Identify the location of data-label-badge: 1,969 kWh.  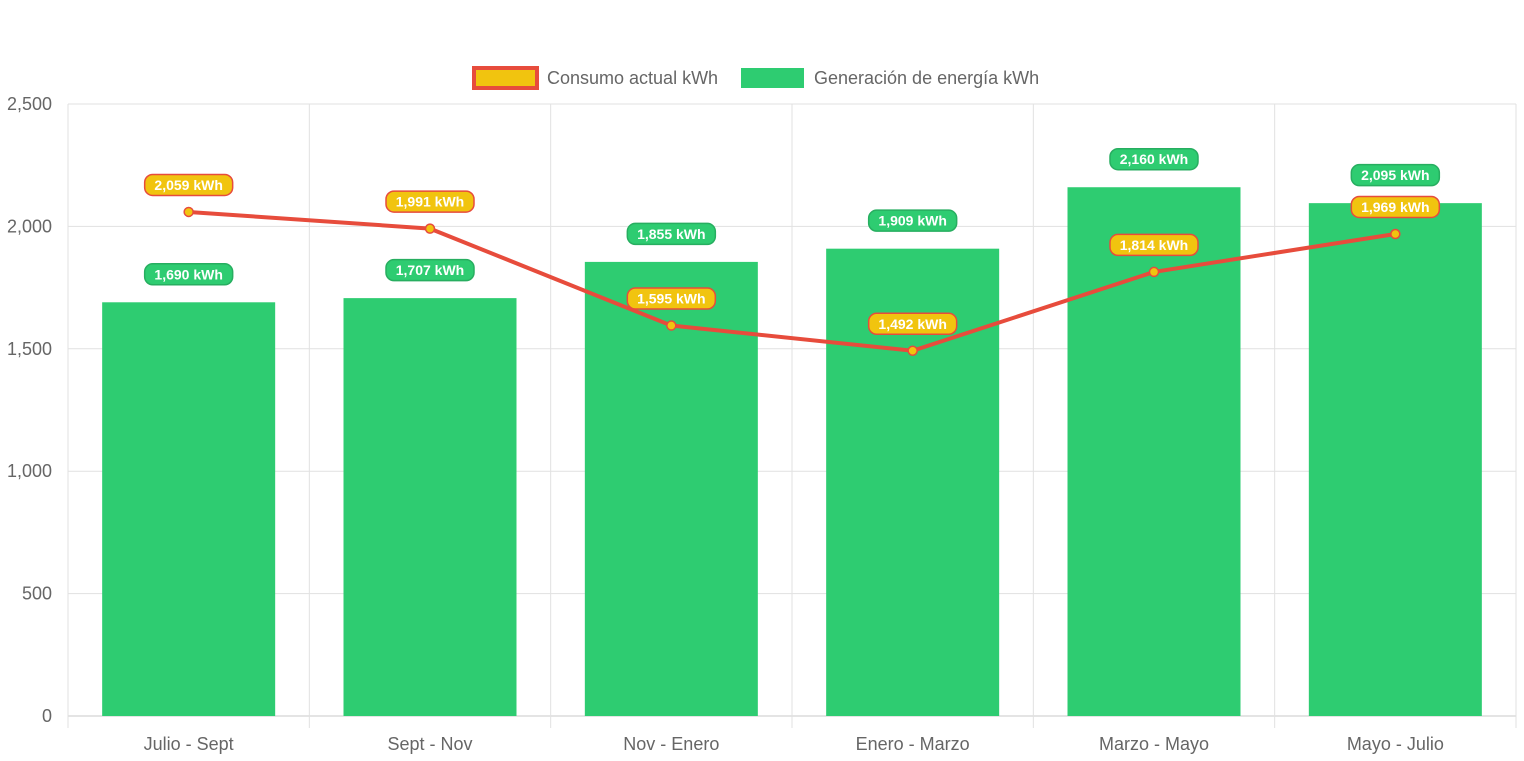
(1395, 207).